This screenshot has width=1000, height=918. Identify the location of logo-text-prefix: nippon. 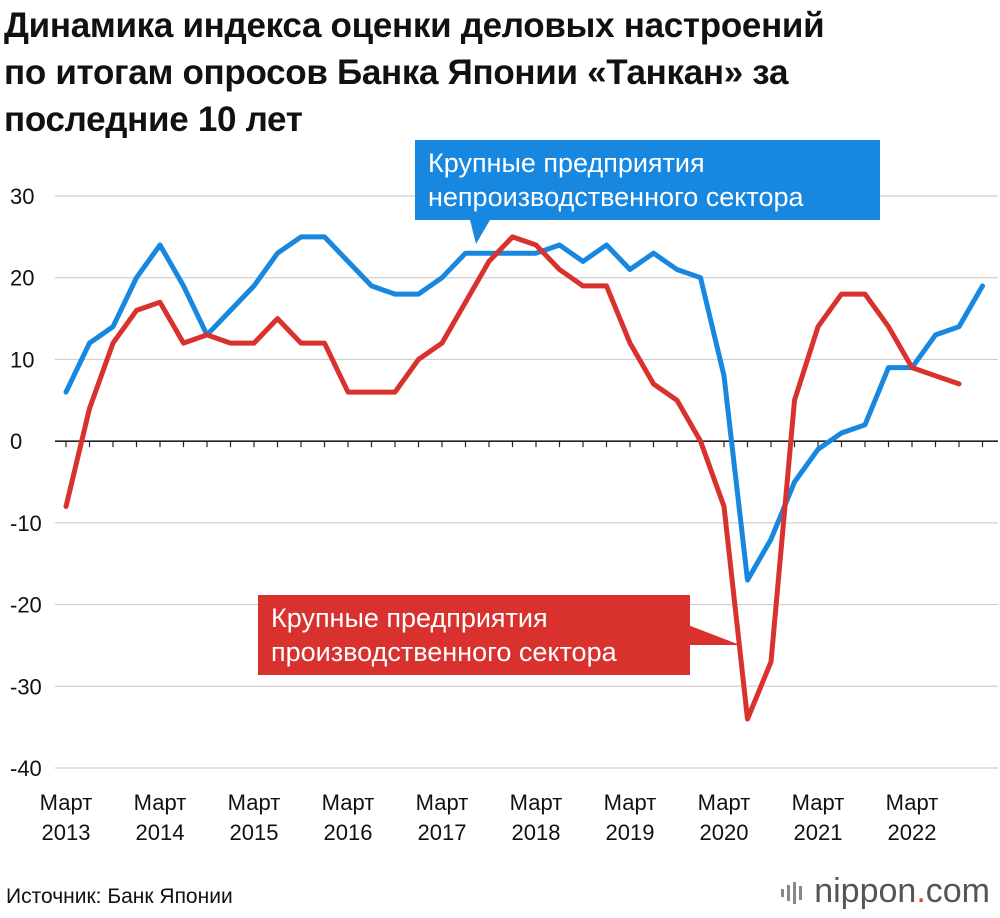
(865, 891).